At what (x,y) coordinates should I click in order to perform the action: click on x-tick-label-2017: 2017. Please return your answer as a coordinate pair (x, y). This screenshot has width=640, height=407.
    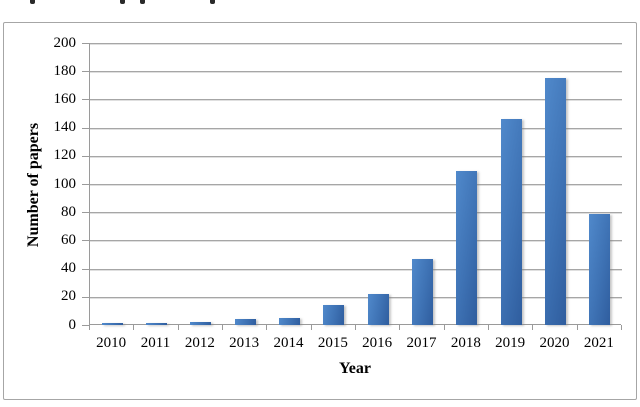
    Looking at the image, I should click on (421, 343).